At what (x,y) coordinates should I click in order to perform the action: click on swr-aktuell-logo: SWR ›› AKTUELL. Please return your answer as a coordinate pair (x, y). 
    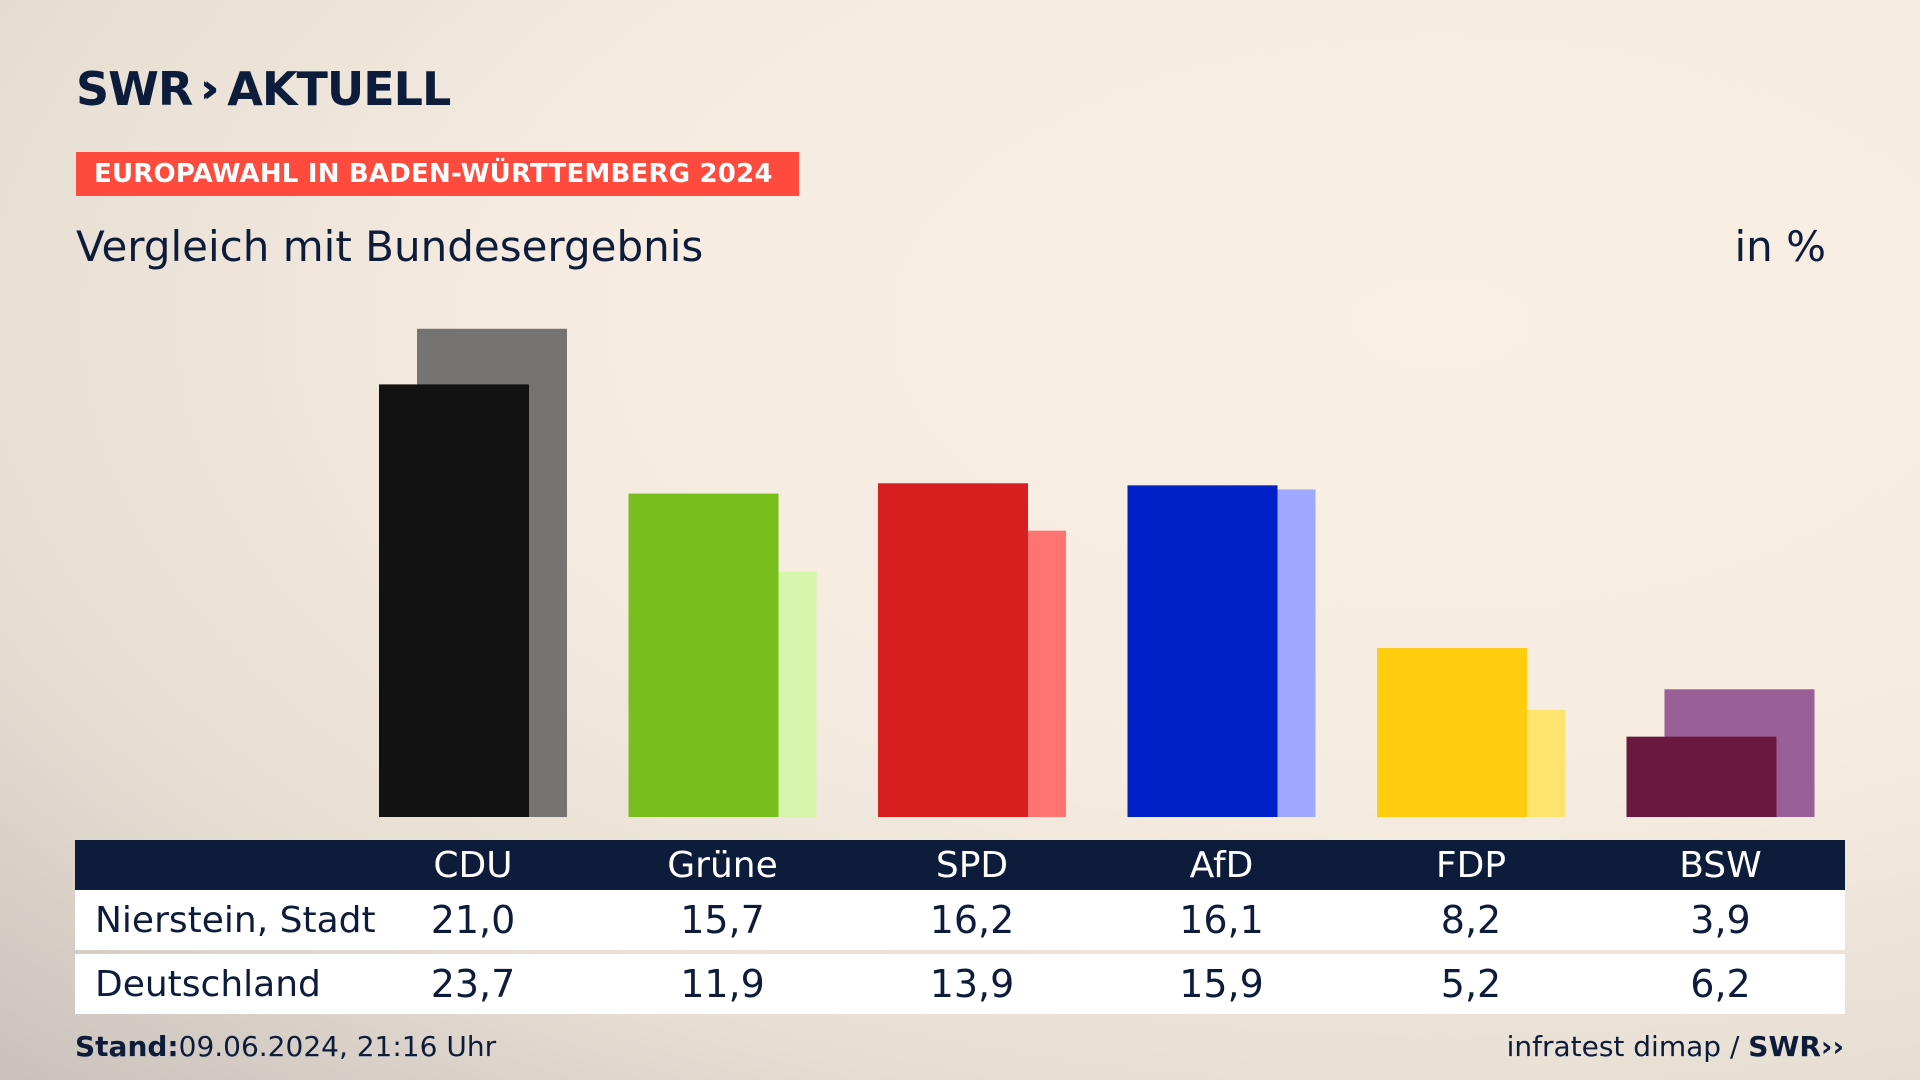
    Looking at the image, I should click on (263, 89).